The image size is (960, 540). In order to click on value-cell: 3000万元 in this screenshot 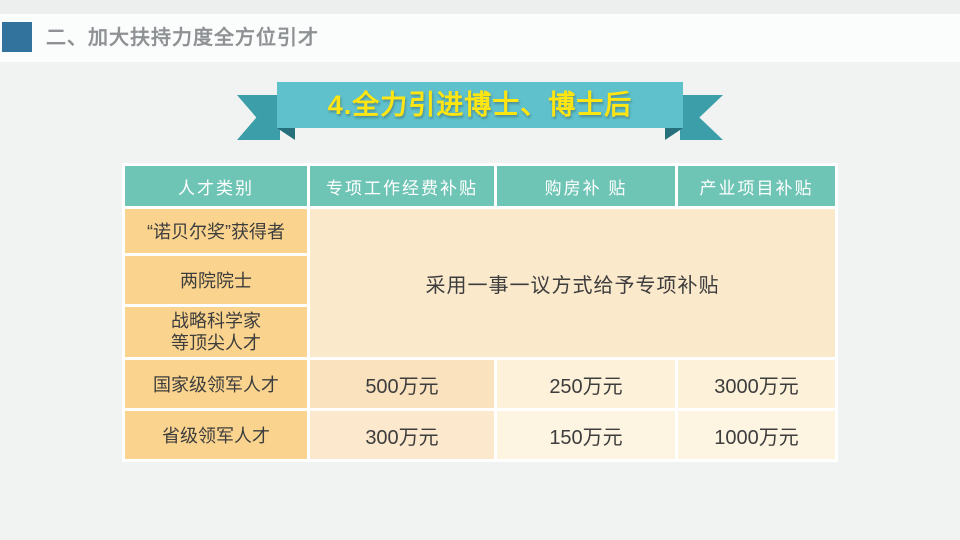, I will do `click(756, 384)`.